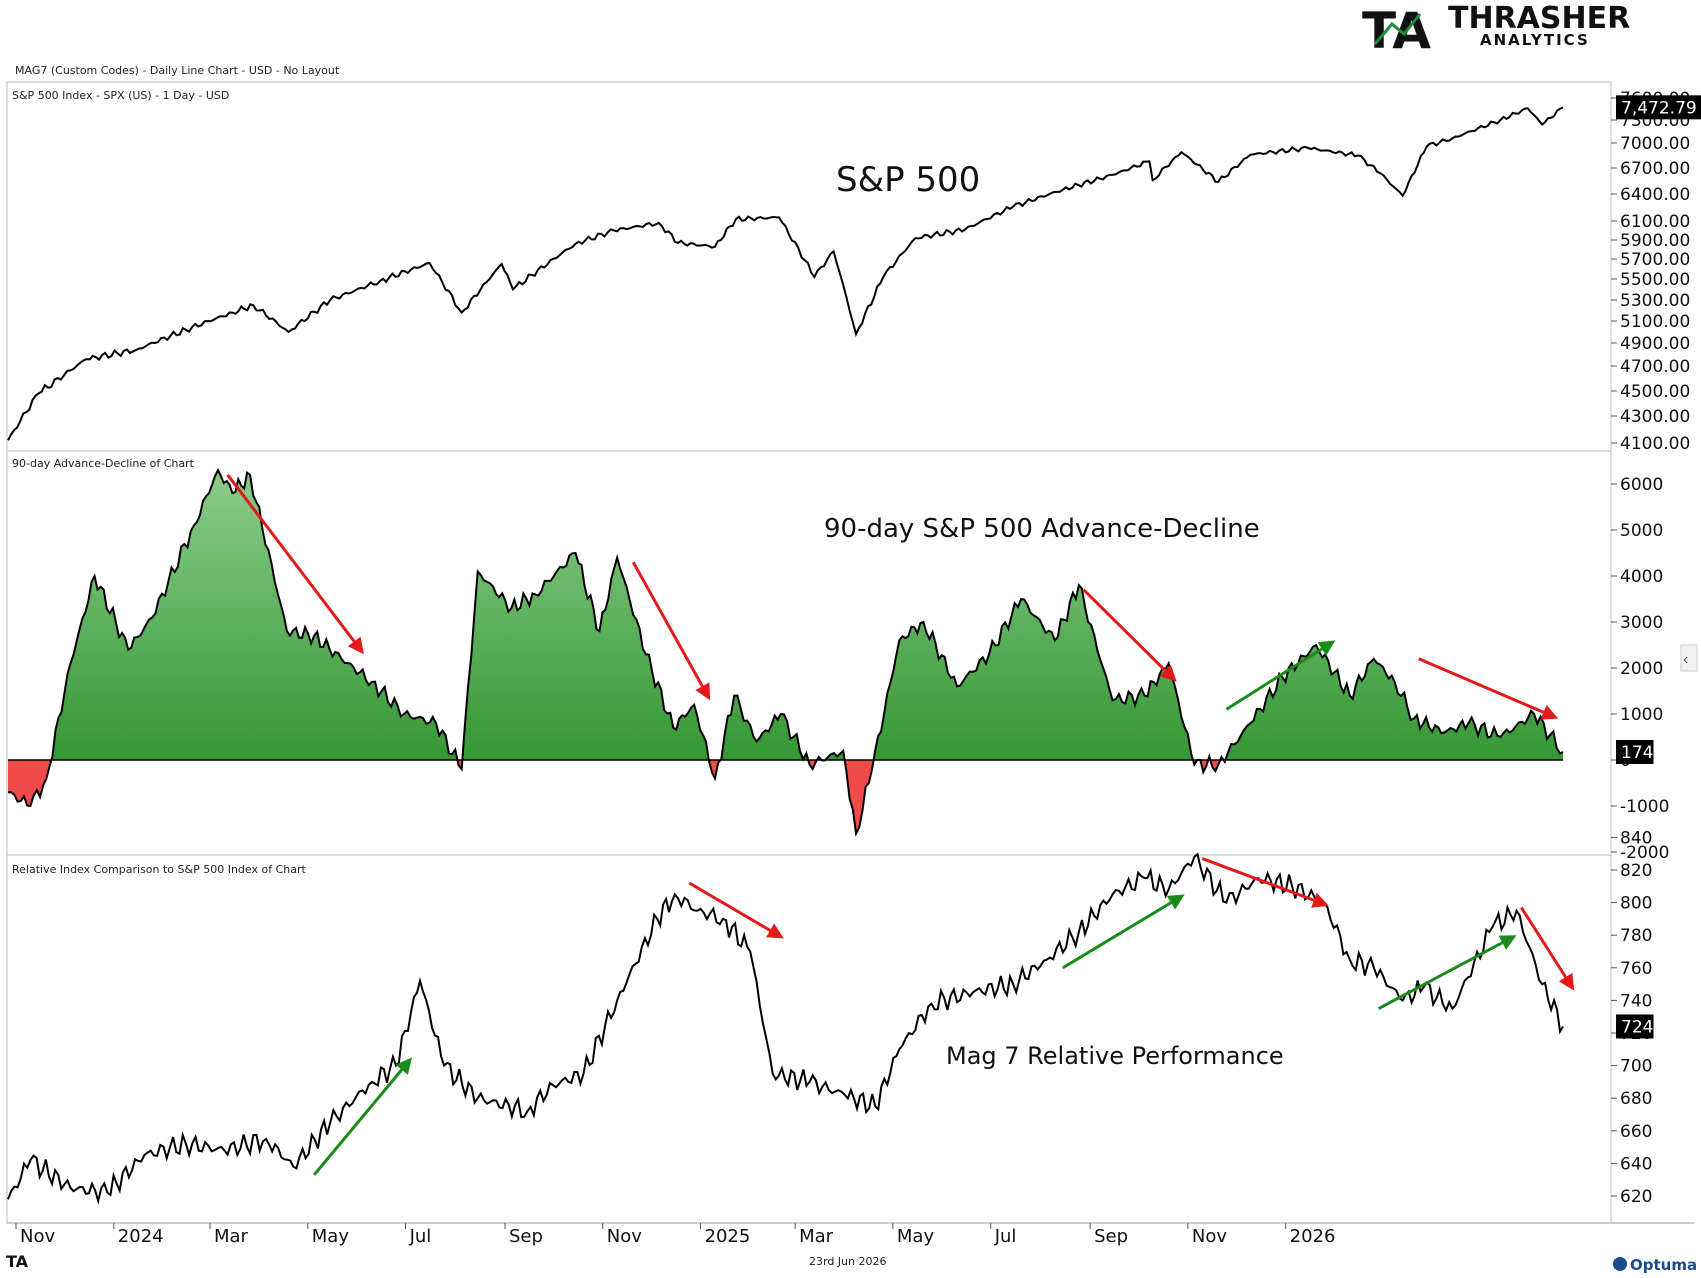 The width and height of the screenshot is (1701, 1278). Describe the element at coordinates (1655, 195) in the screenshot. I see `y-tick-label: 6400.00` at that location.